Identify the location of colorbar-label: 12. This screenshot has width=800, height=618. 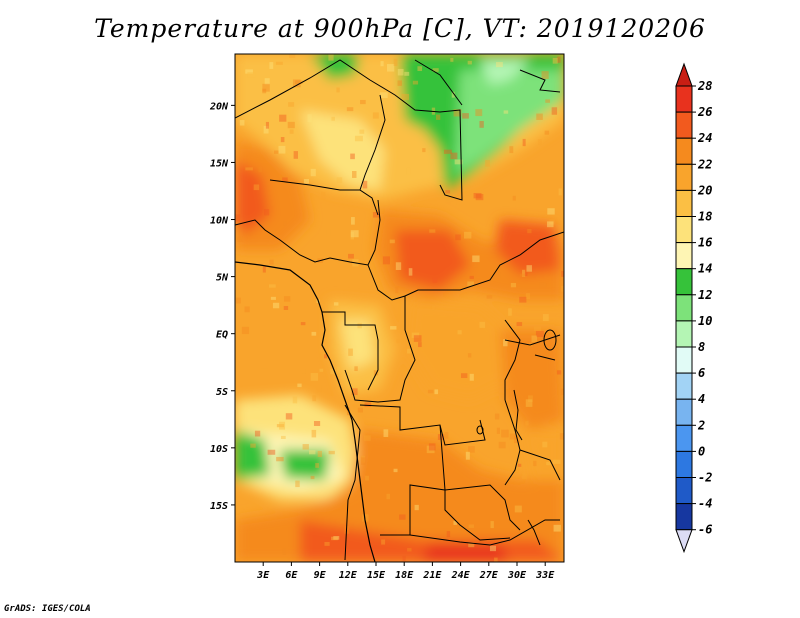
(705, 295).